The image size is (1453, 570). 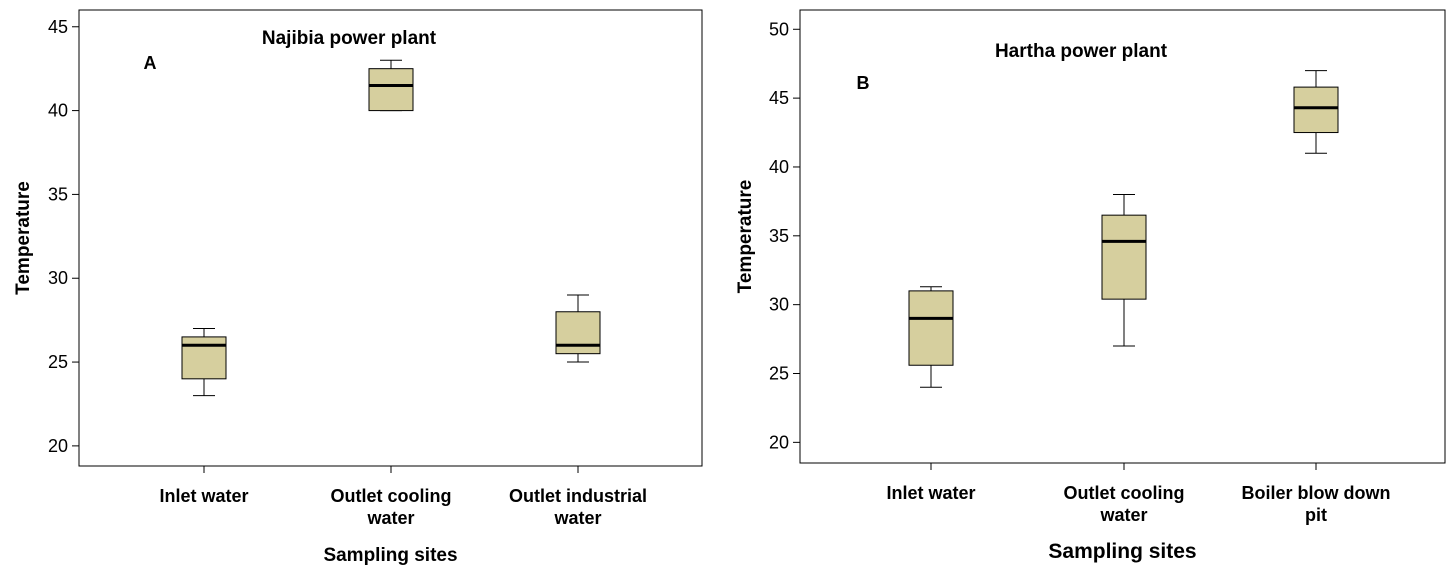 What do you see at coordinates (863, 83) in the screenshot?
I see `panel-label: B` at bounding box center [863, 83].